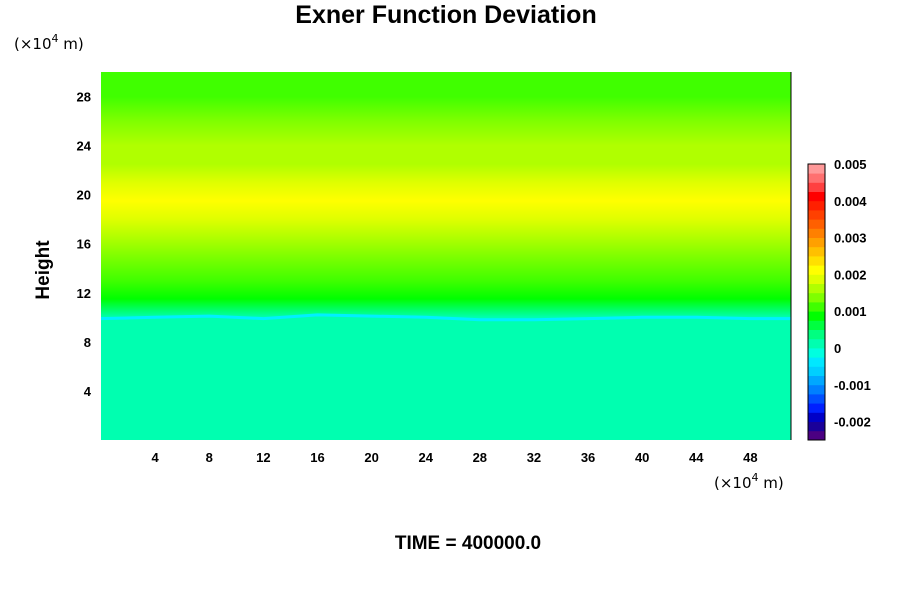 The image size is (900, 600). I want to click on x-tick-label: 28, so click(480, 457).